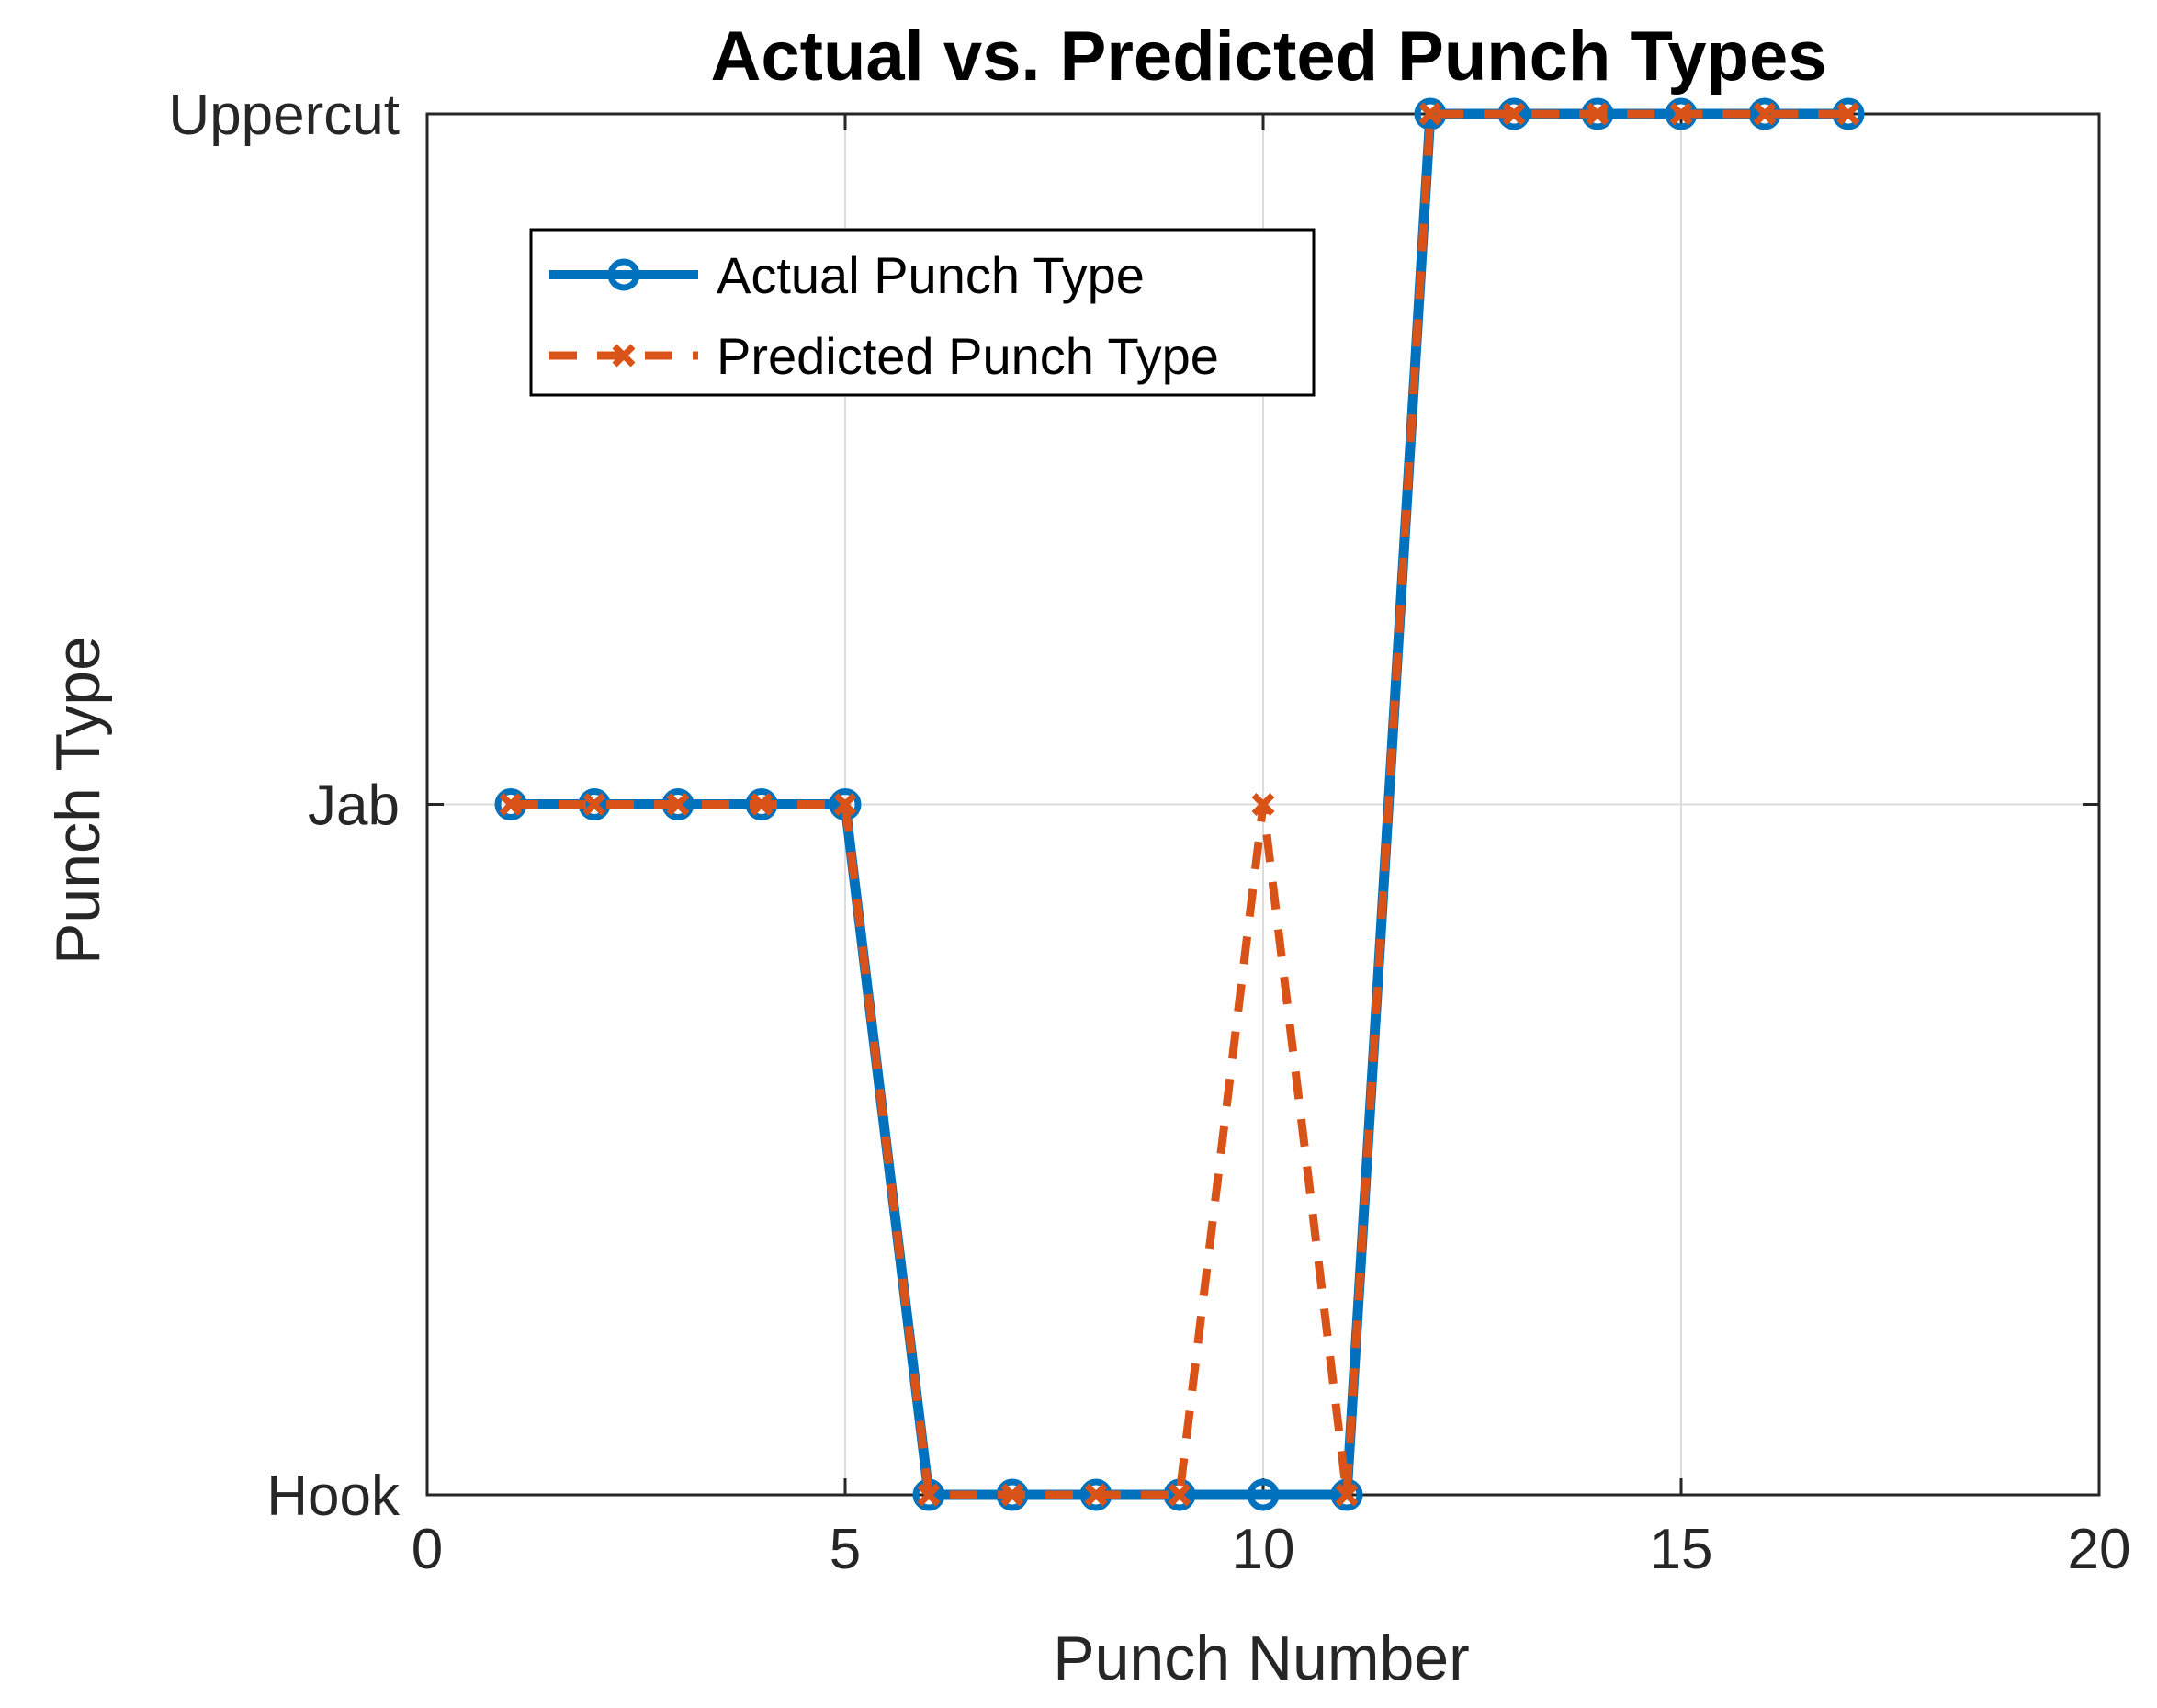  Describe the element at coordinates (1263, 1549) in the screenshot. I see `x-tick-label: 10` at that location.